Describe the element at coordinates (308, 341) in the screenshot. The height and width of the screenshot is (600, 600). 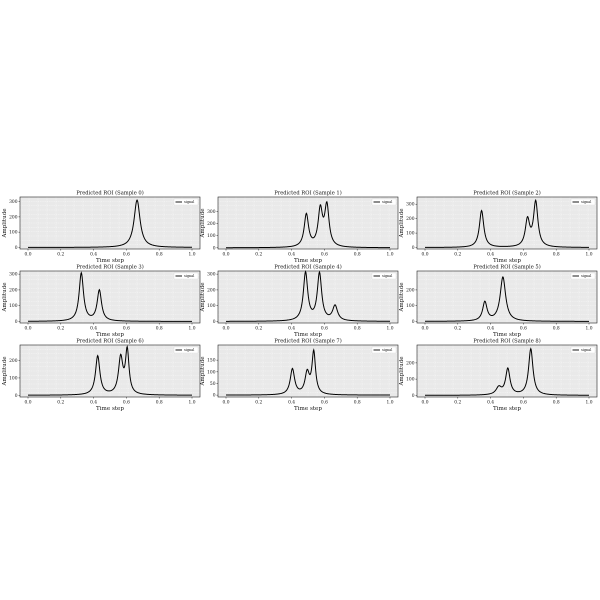
I see `chart-title: Predicted ROI (Sample 7)` at that location.